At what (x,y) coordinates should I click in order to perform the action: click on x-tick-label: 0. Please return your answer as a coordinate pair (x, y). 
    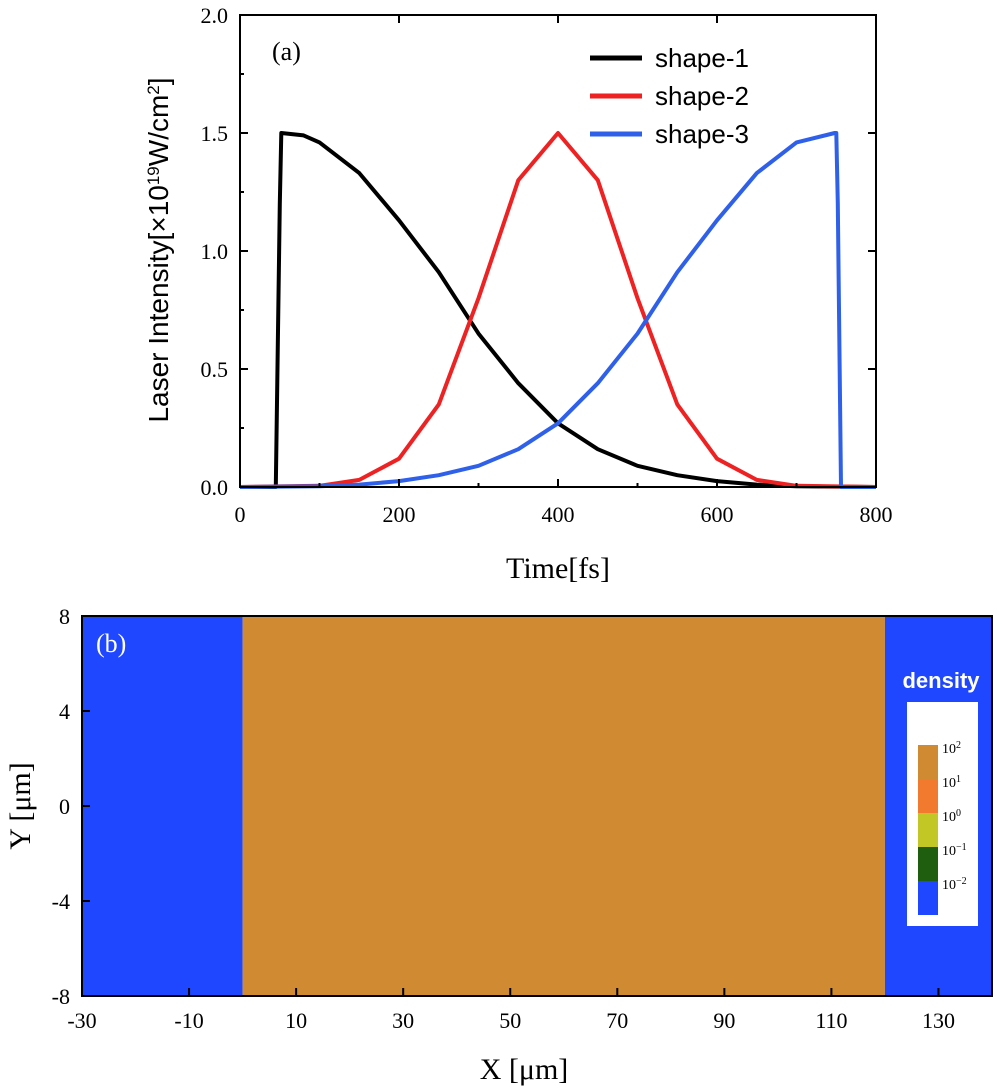
    Looking at the image, I should click on (240, 514).